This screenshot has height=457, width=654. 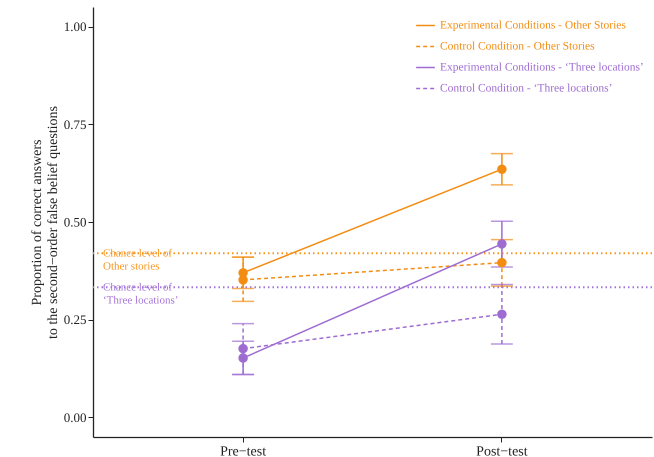 What do you see at coordinates (518, 46) in the screenshot?
I see `legend-label: Control Condition - Other Stories` at bounding box center [518, 46].